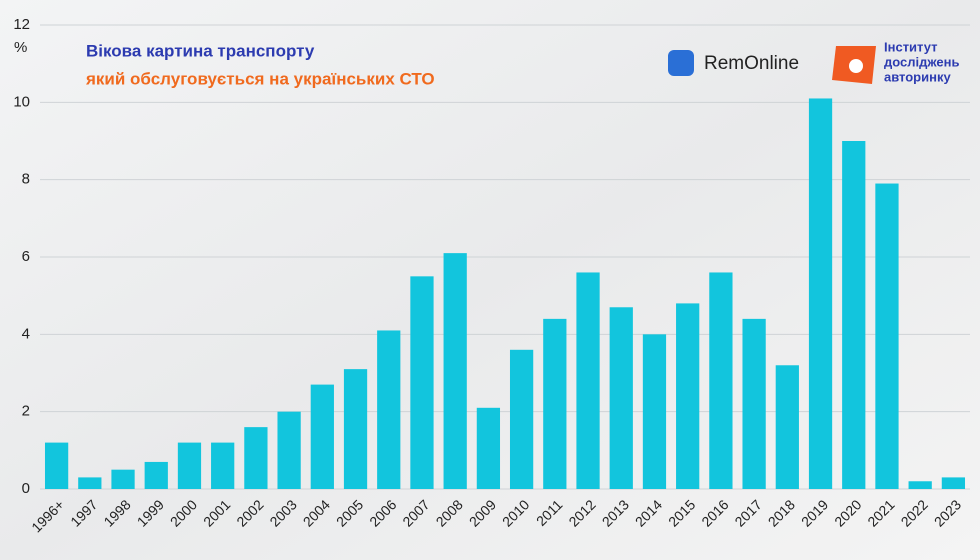 Image resolution: width=980 pixels, height=560 pixels. What do you see at coordinates (200, 50) in the screenshot?
I see `chart-title: Вікова картина транспорту` at bounding box center [200, 50].